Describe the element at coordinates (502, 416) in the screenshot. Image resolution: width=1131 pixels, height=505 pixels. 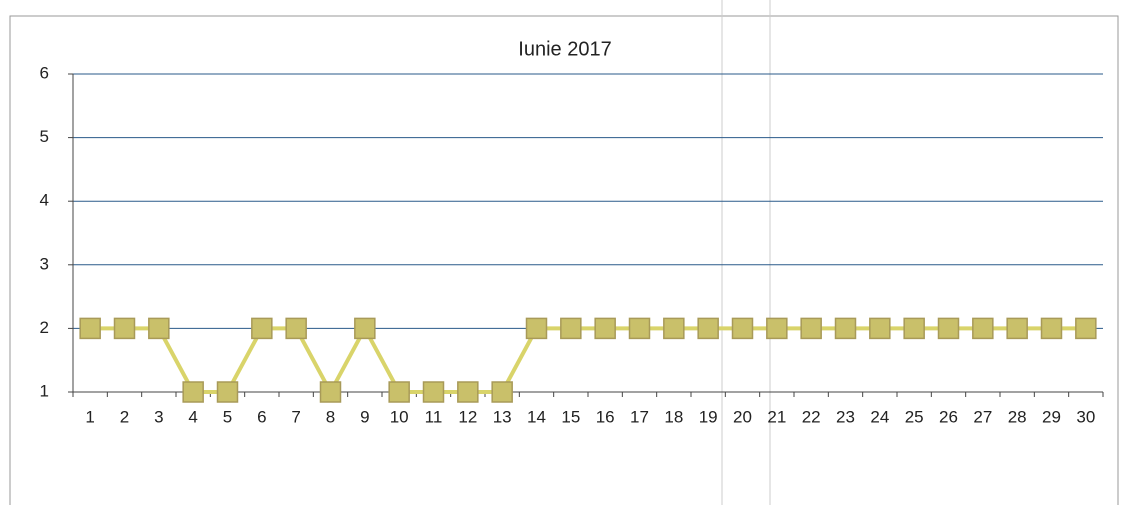
I see `x-tick-label: 13` at that location.